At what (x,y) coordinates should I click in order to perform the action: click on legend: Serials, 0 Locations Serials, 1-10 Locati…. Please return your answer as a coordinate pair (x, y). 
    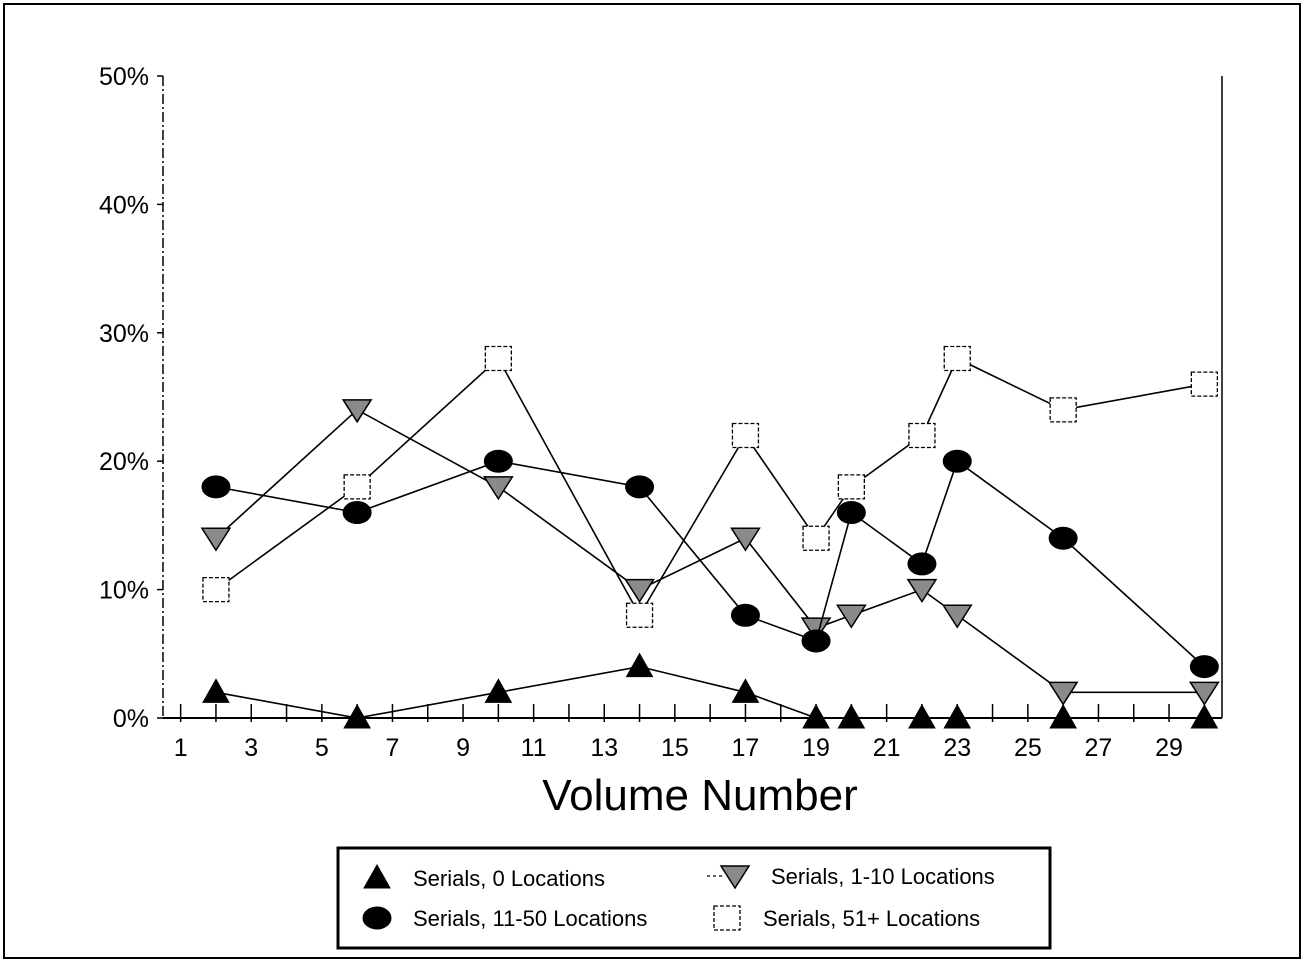
    Looking at the image, I should click on (694, 898).